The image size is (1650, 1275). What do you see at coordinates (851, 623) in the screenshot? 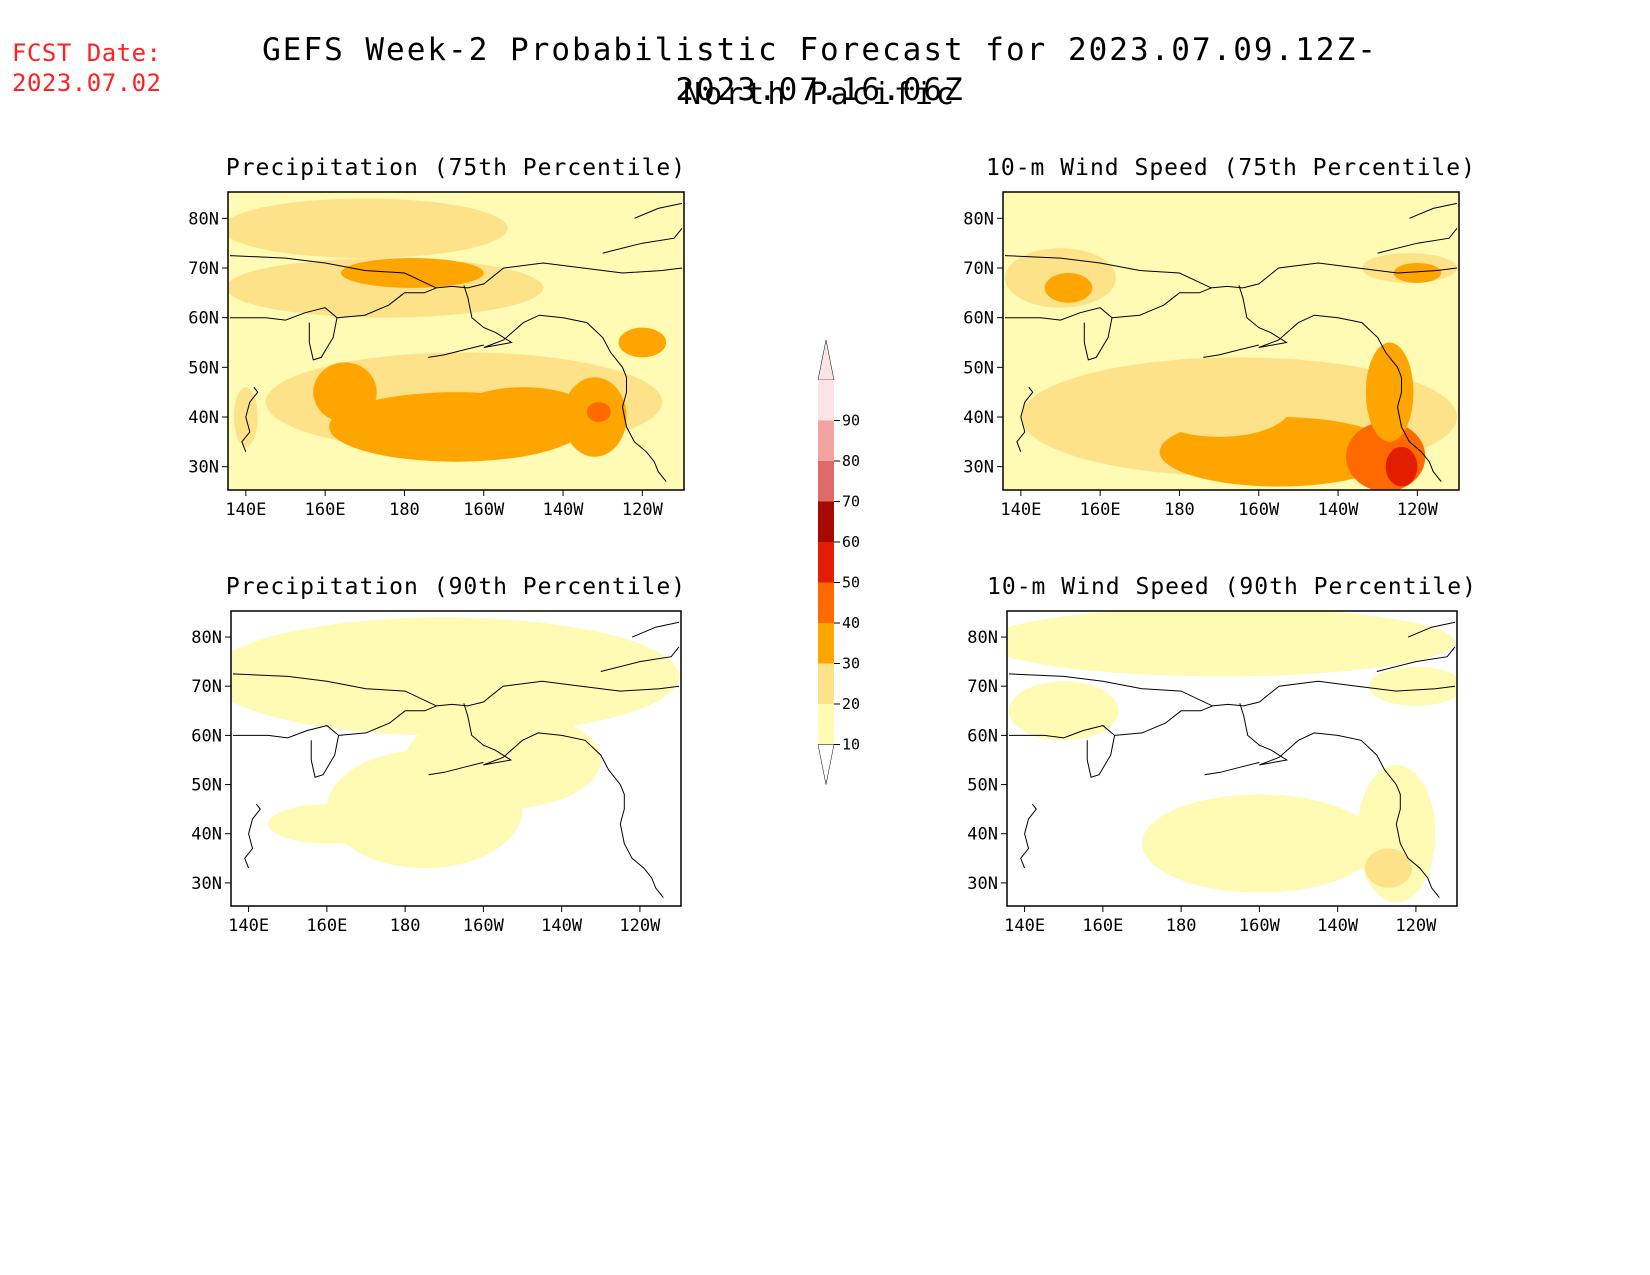
I see `colorbar-tick-label: 40` at bounding box center [851, 623].